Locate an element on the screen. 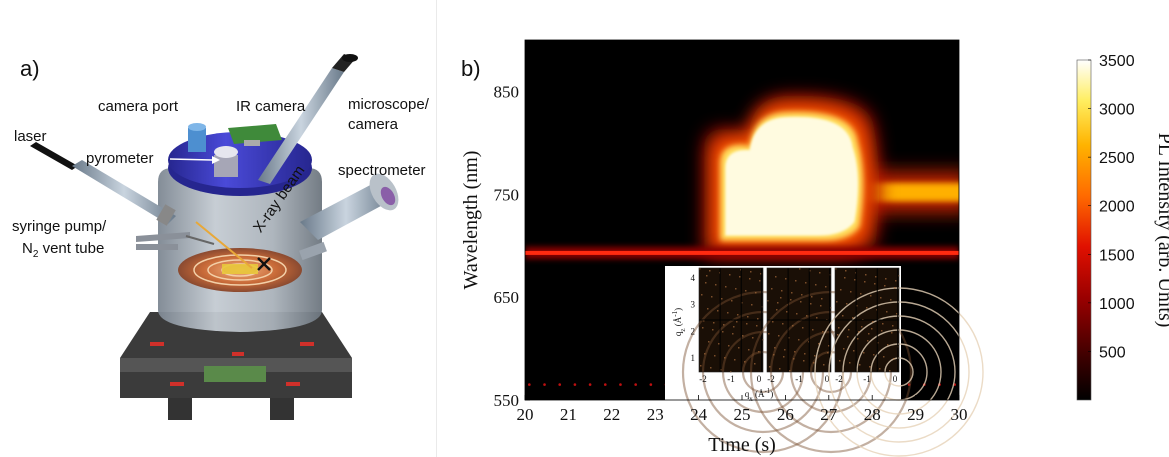 Image resolution: width=1169 pixels, height=457 pixels. laser-arm is located at coordinates (103, 184).